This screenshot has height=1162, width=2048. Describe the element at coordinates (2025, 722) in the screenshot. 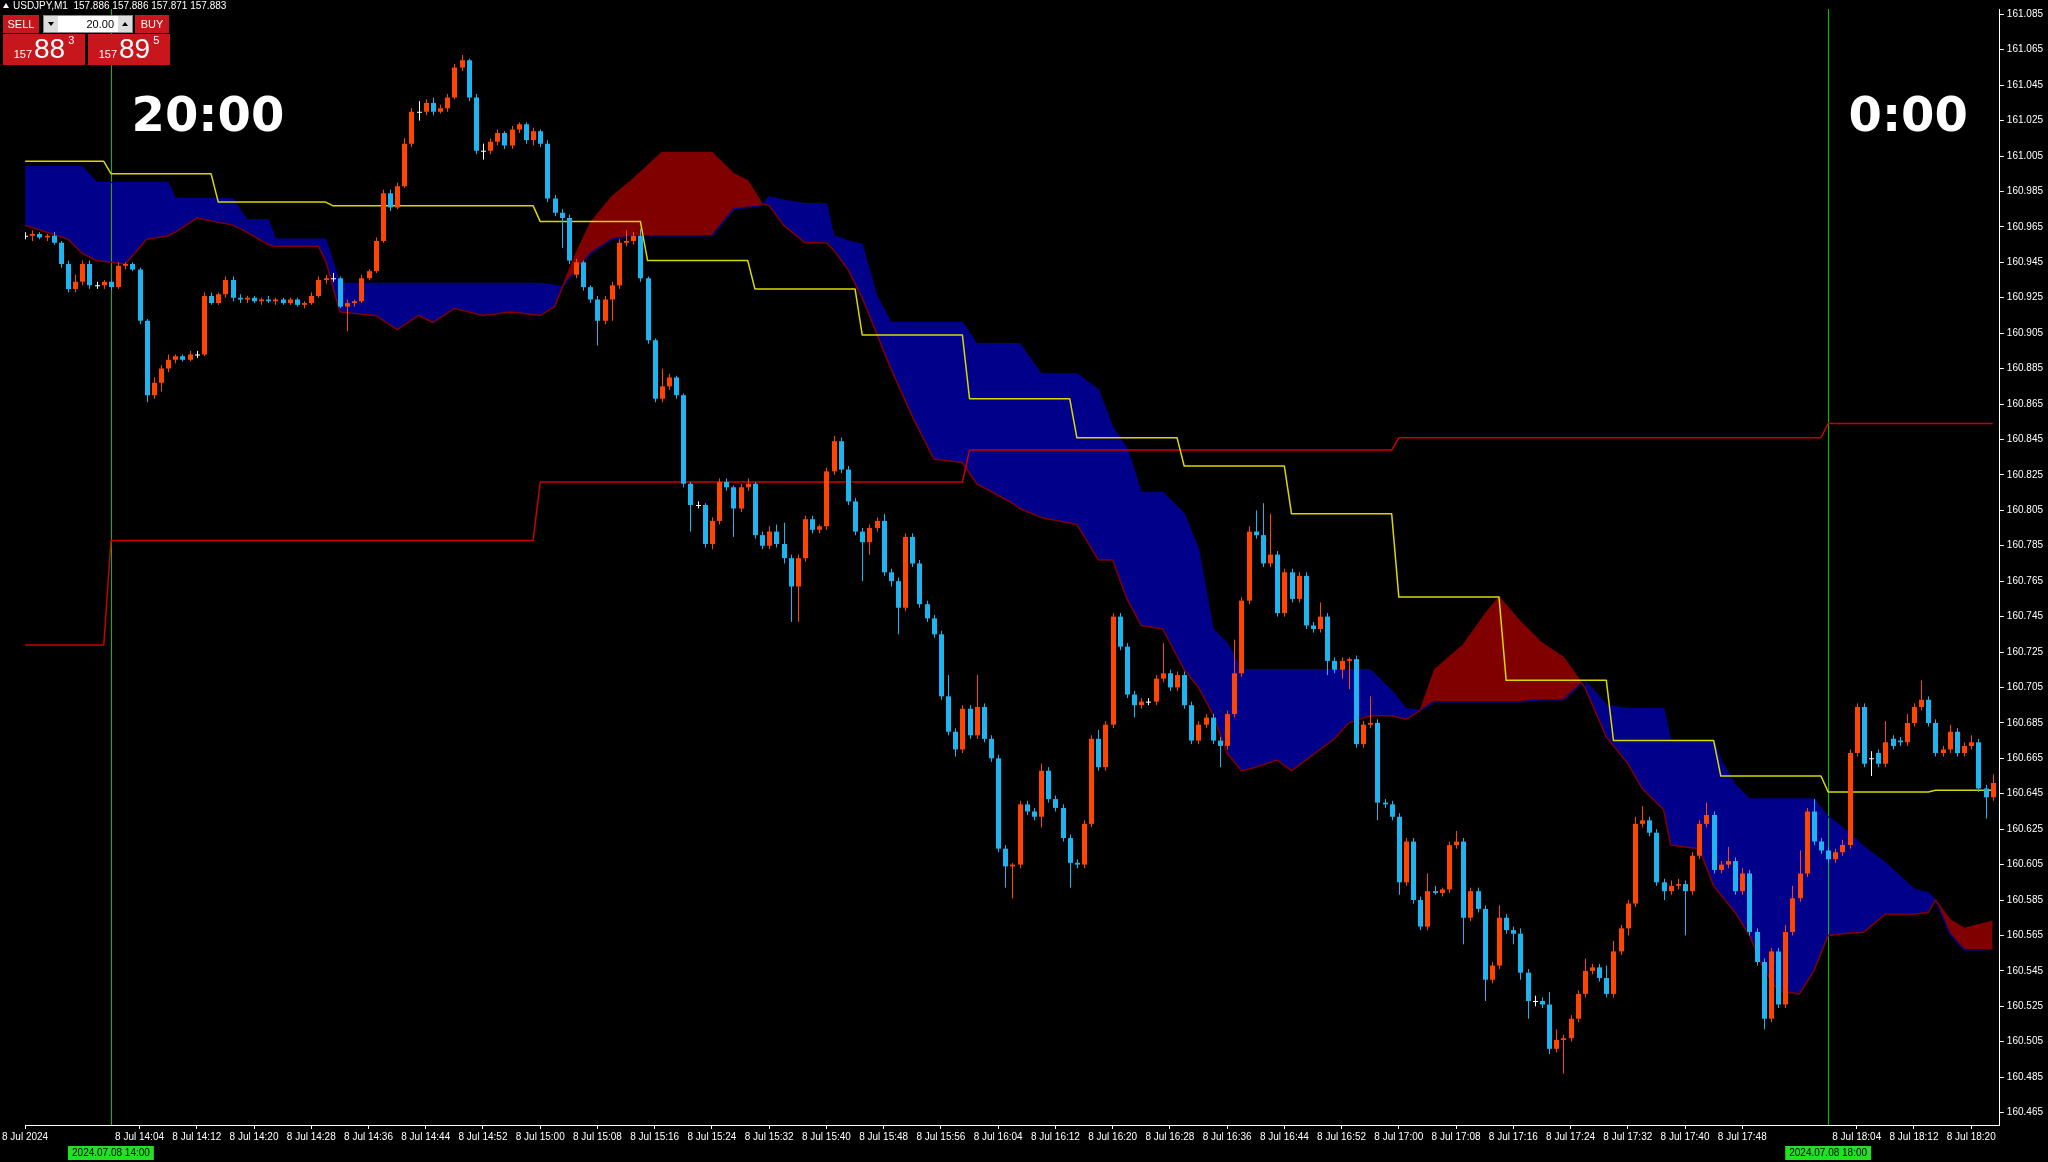

I see `y-tick-label: 160.685` at that location.